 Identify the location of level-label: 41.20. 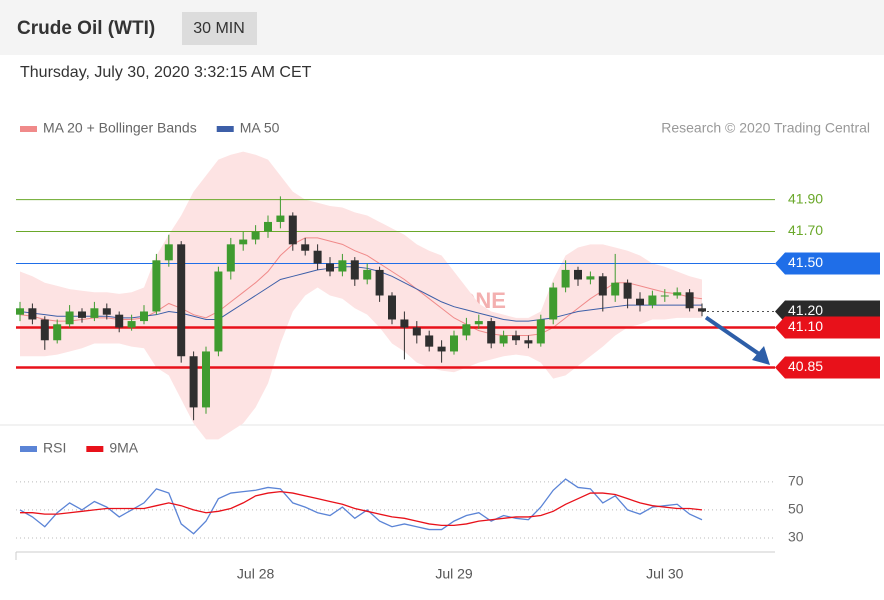
(805, 310).